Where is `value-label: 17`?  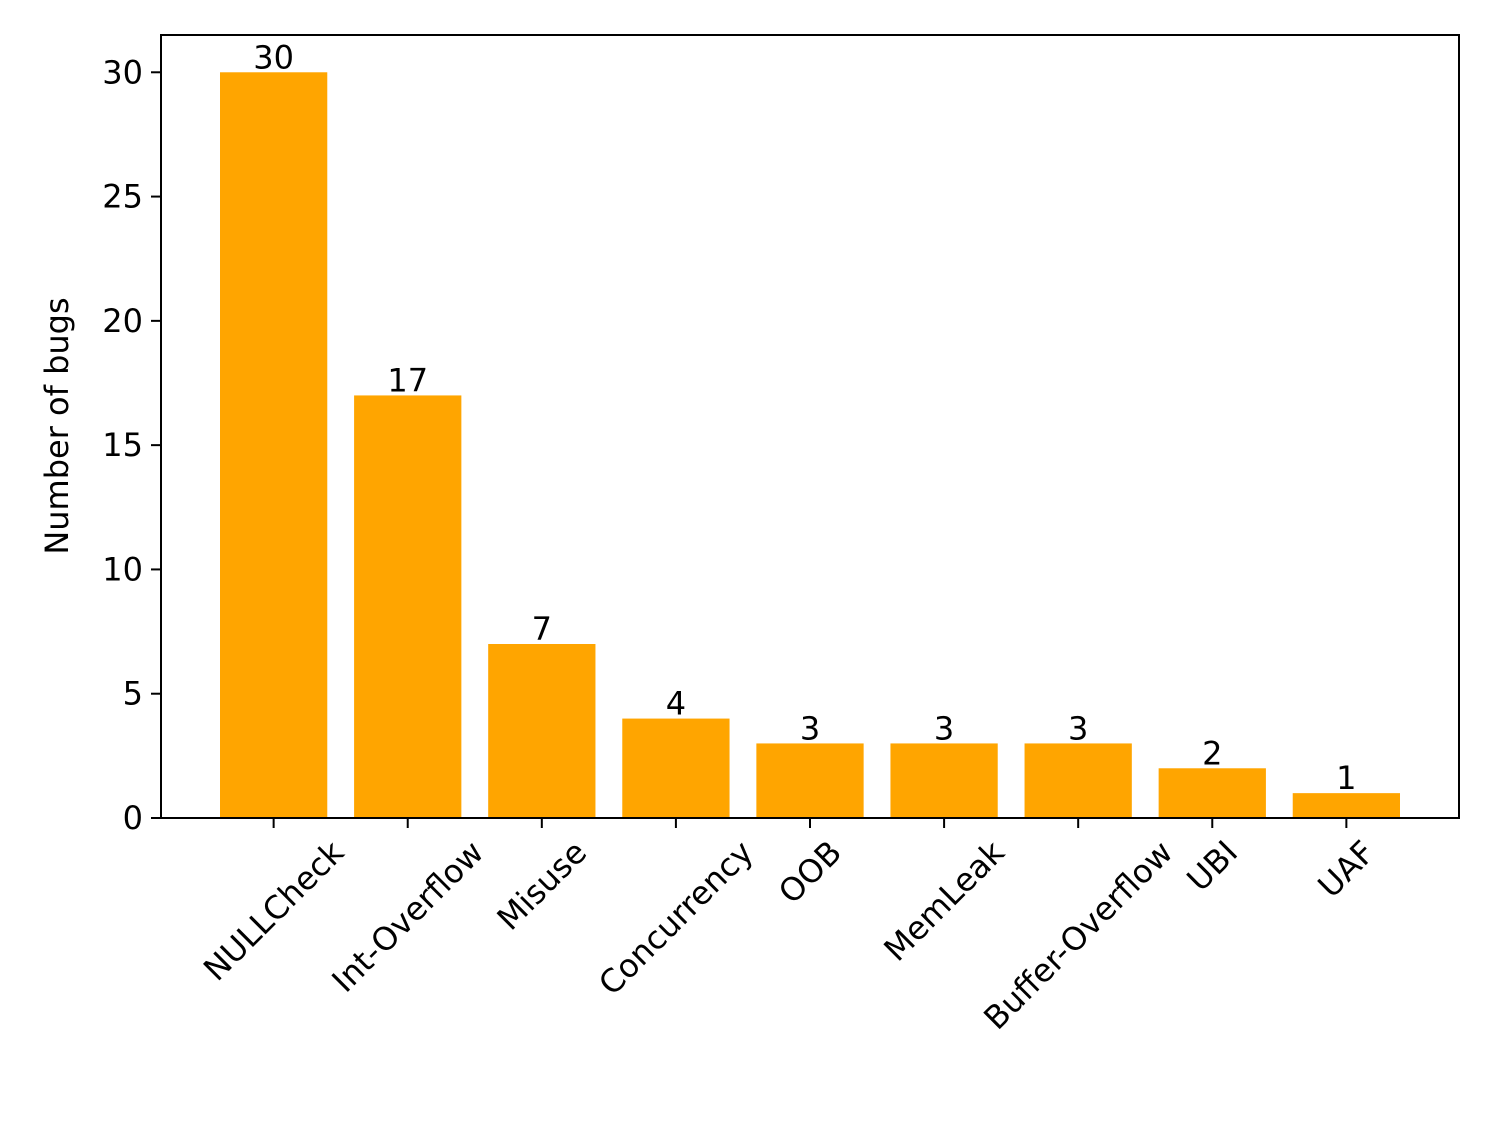 value-label: 17 is located at coordinates (407, 380).